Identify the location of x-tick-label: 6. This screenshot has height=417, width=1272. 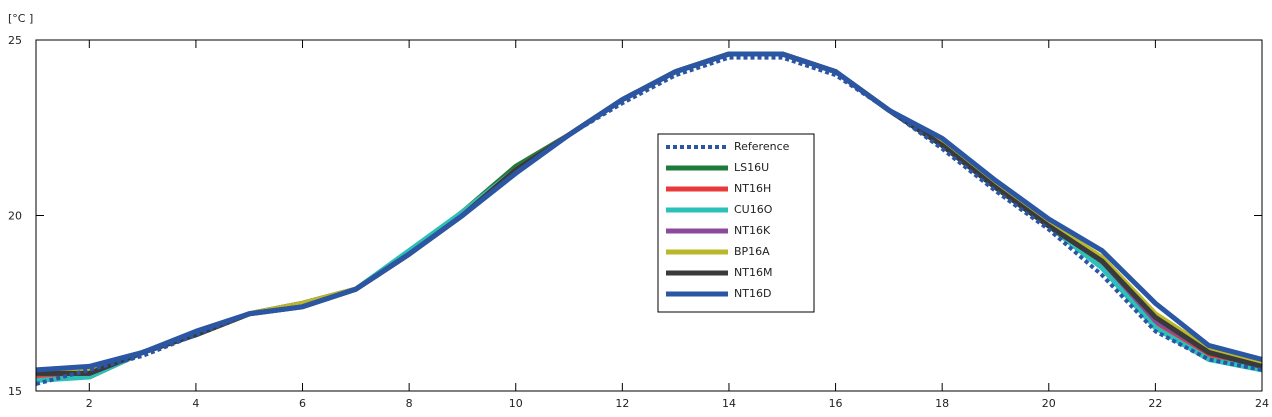
(302, 403).